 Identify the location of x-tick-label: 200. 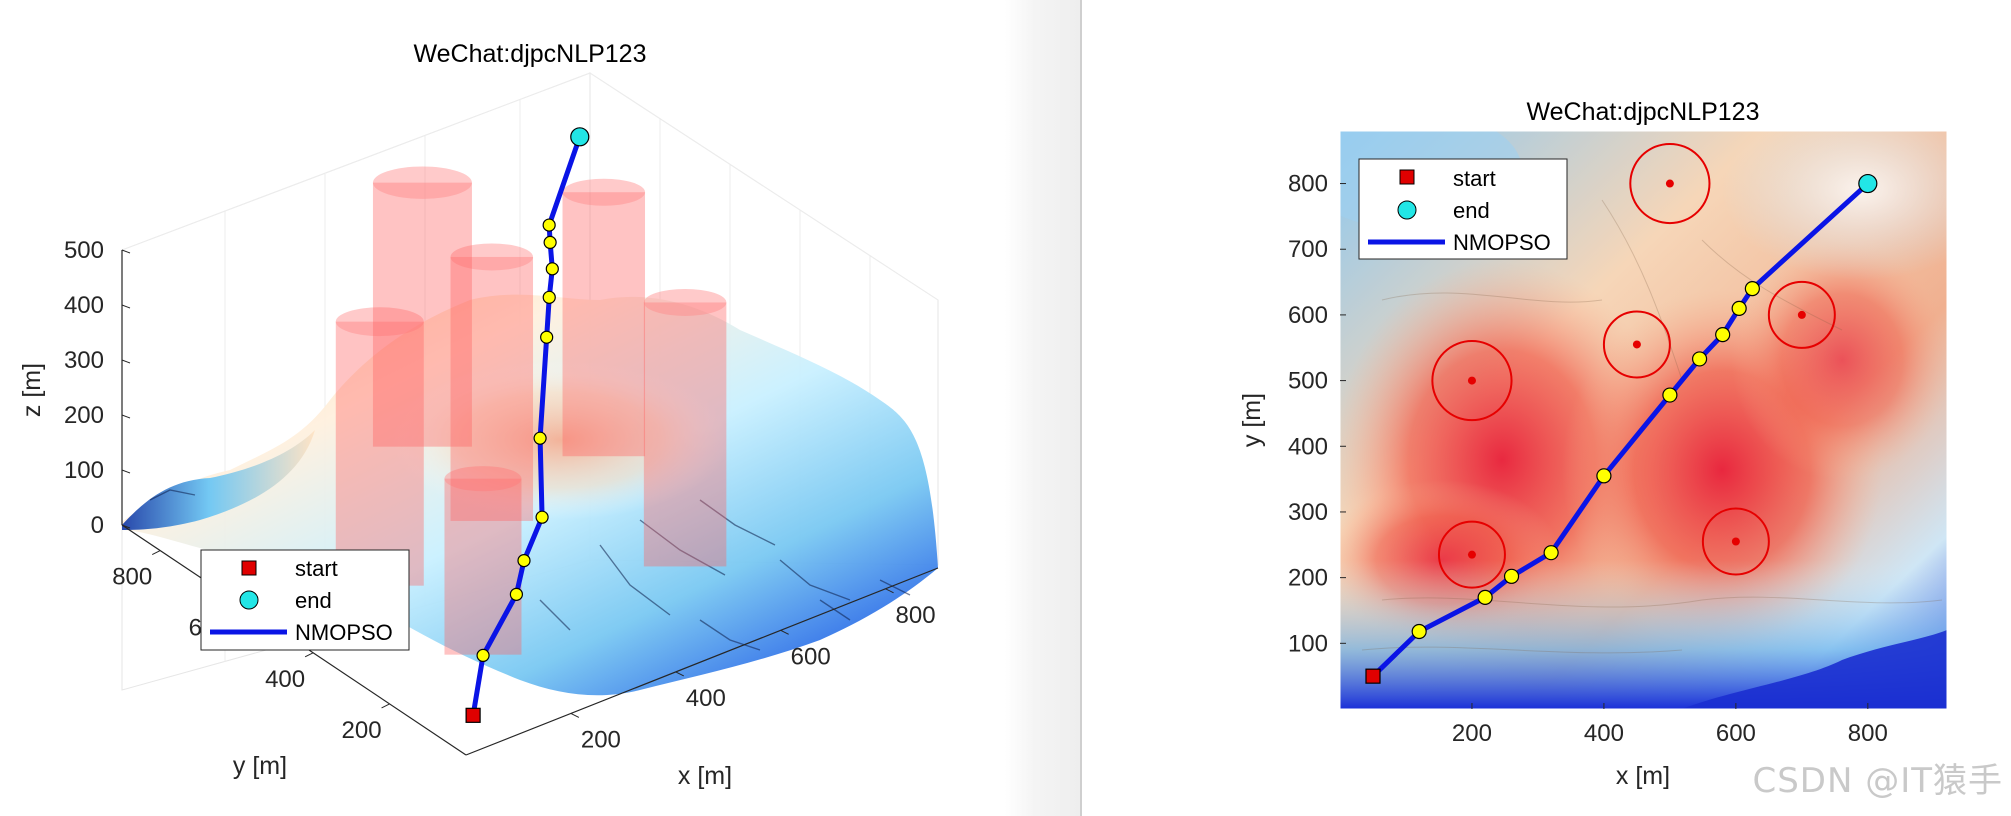
(1472, 733).